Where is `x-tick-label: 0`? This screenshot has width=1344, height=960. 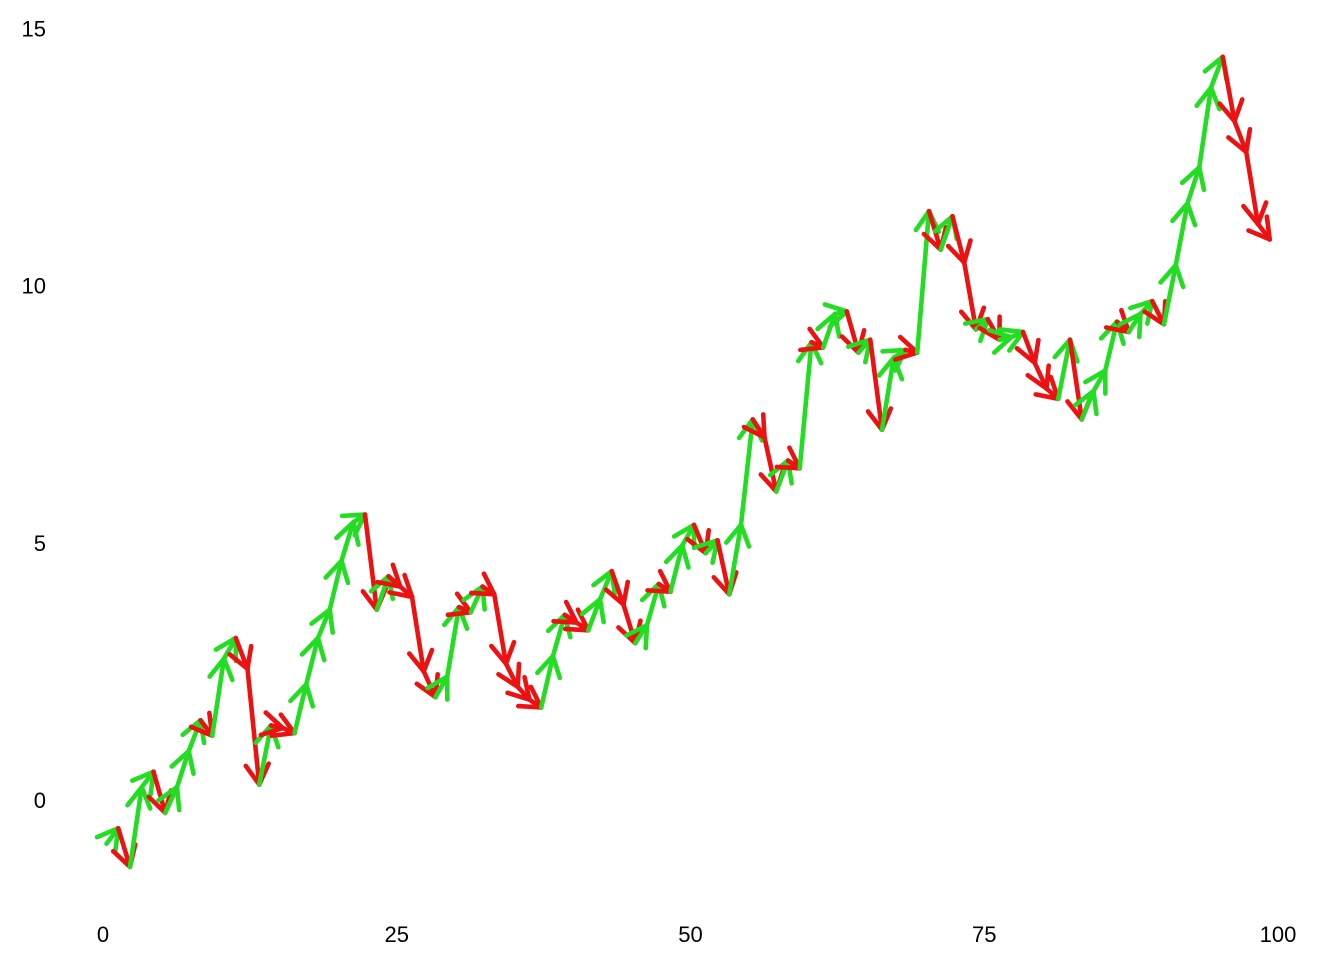
x-tick-label: 0 is located at coordinates (103, 934).